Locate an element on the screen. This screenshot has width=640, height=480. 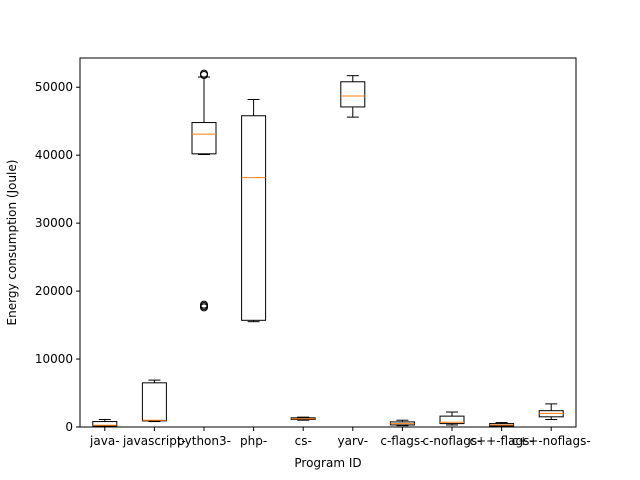
box-group-java is located at coordinates (105, 423).